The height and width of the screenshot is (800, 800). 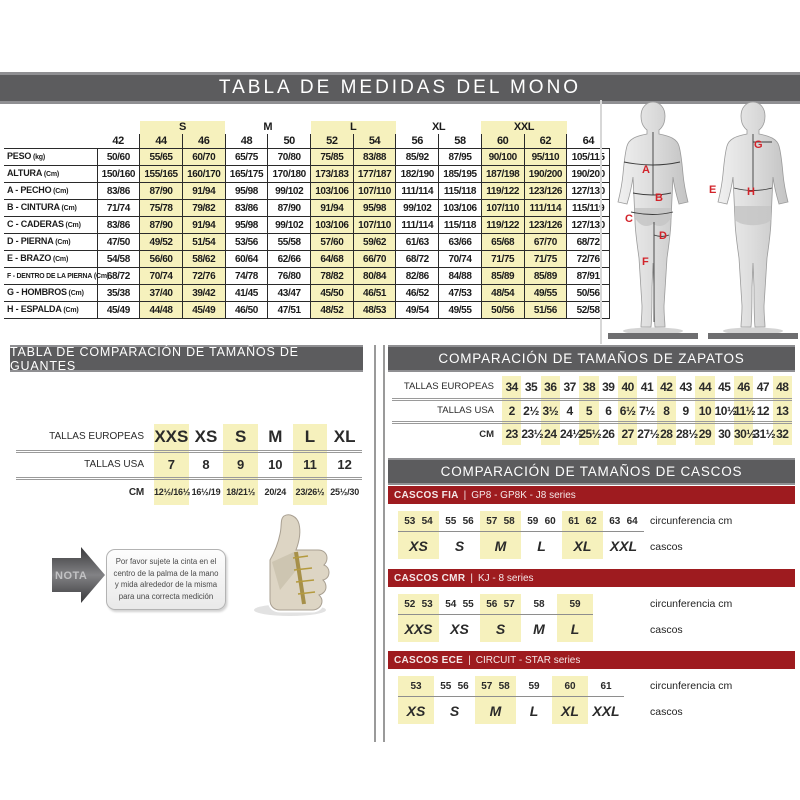 What do you see at coordinates (534, 686) in the screenshot?
I see `helmet-circumference-values: 59` at bounding box center [534, 686].